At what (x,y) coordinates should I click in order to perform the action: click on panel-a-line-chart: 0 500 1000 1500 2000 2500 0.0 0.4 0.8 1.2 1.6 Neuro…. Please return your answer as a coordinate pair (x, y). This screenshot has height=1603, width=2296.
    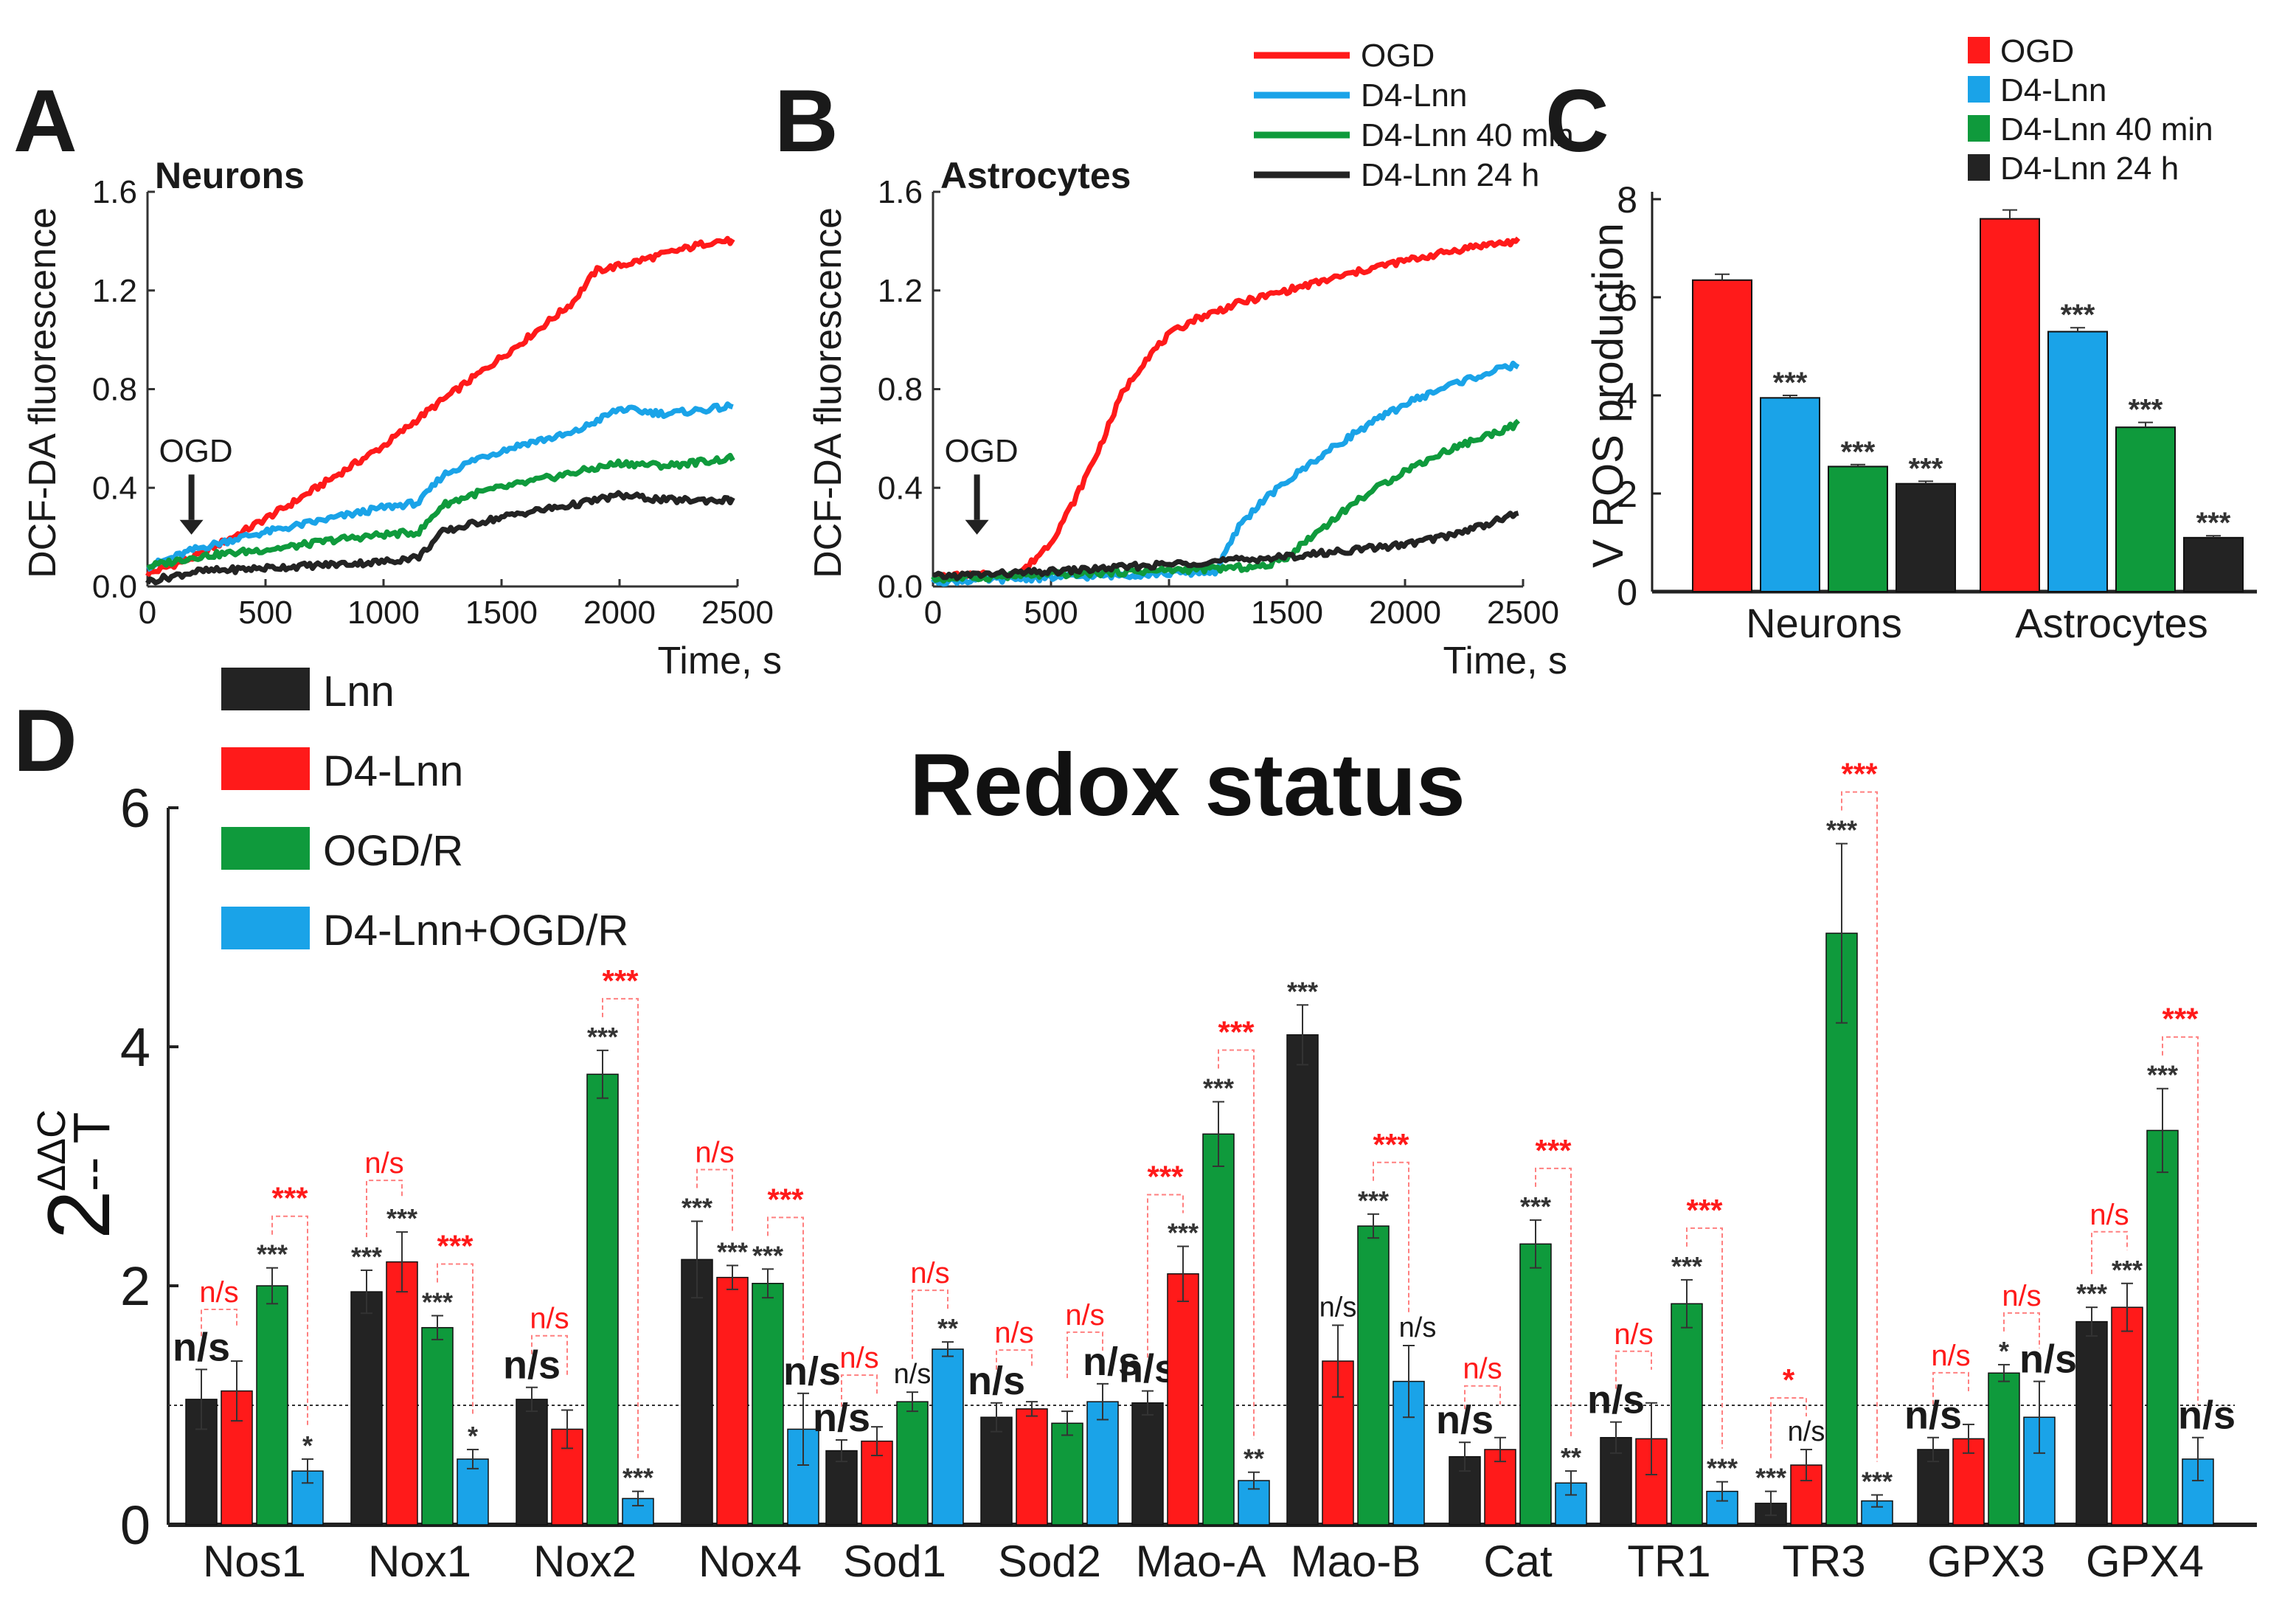
    Looking at the image, I should click on (401, 419).